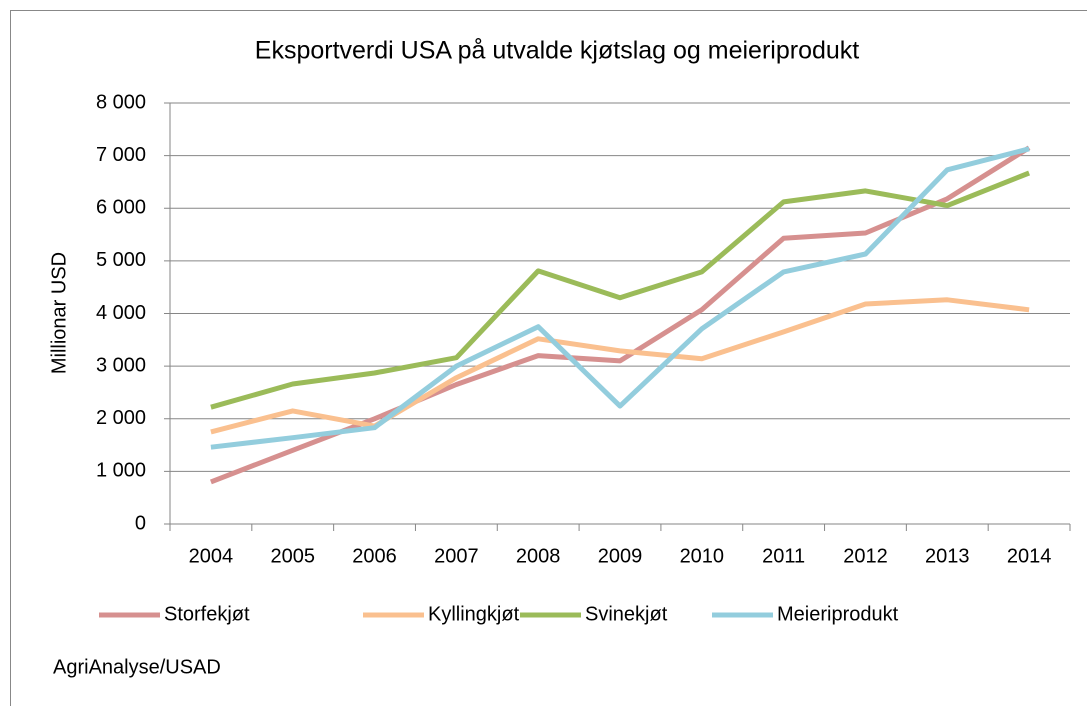  What do you see at coordinates (947, 556) in the screenshot?
I see `x-tick-label: 2013` at bounding box center [947, 556].